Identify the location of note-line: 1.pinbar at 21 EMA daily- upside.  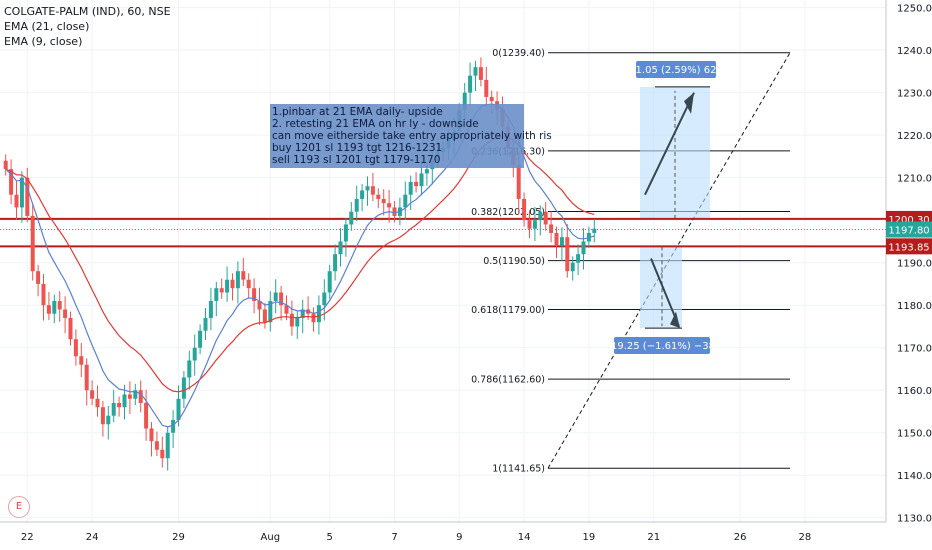
(357, 112).